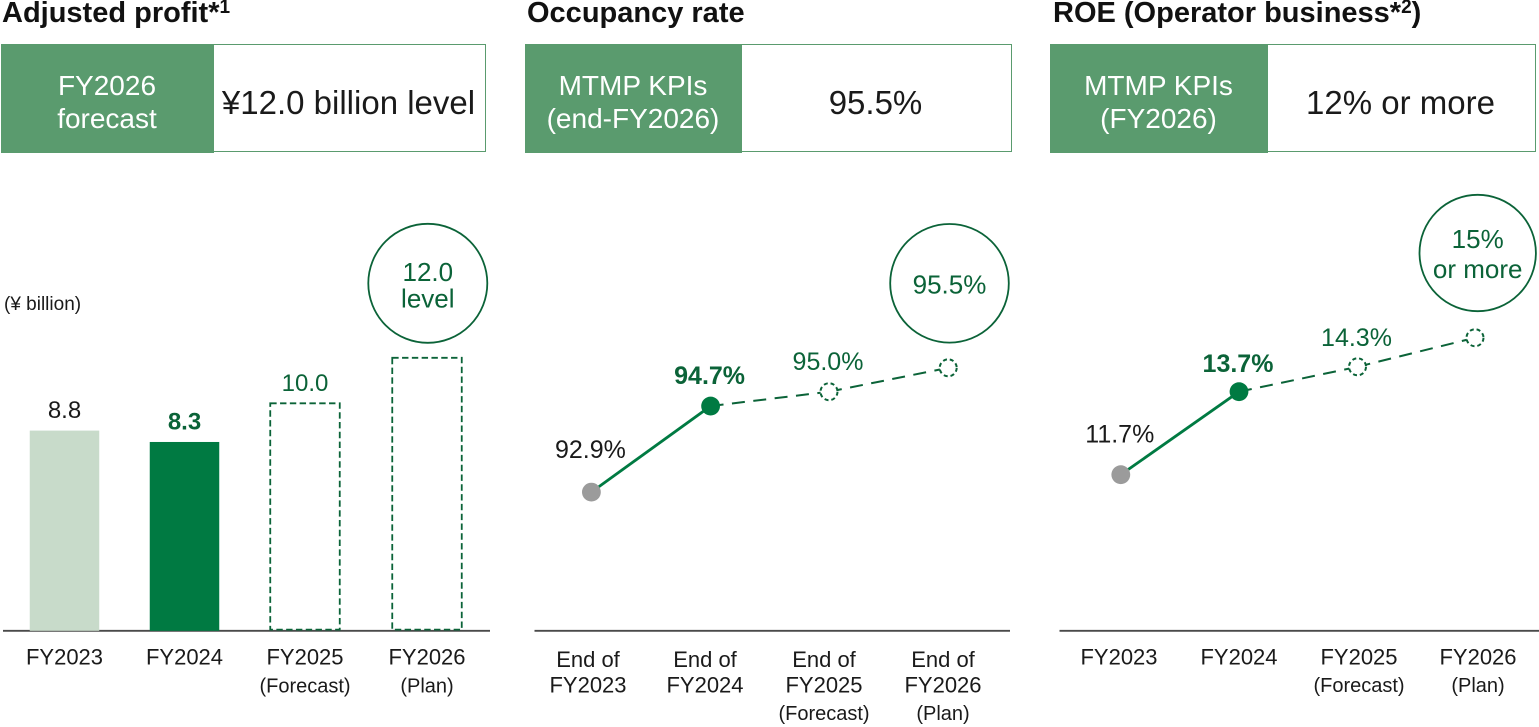  Describe the element at coordinates (768, 98) in the screenshot. I see `kpi-box-occupancy-rate: MTMP KPIs (end-FY2026) 95.5%` at that location.